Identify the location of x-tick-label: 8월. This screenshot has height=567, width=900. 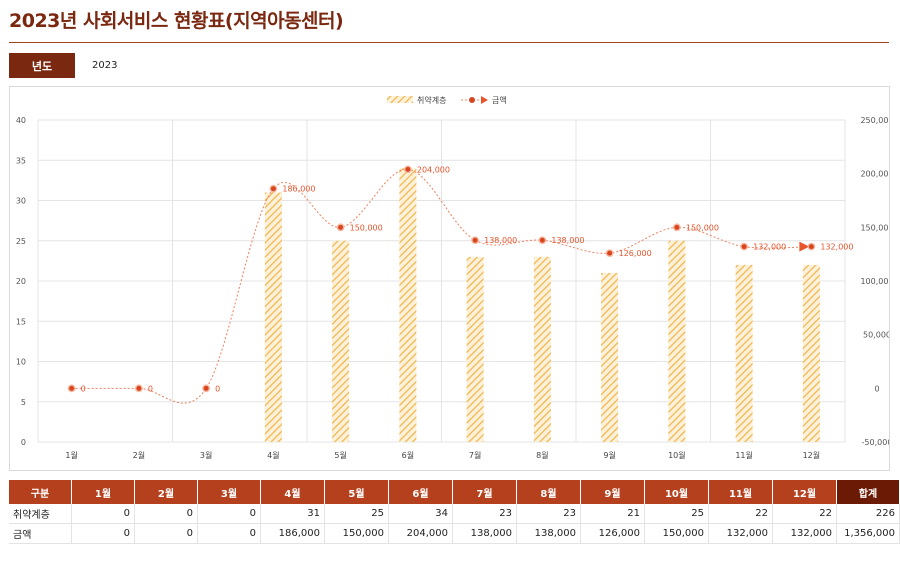
(542, 455).